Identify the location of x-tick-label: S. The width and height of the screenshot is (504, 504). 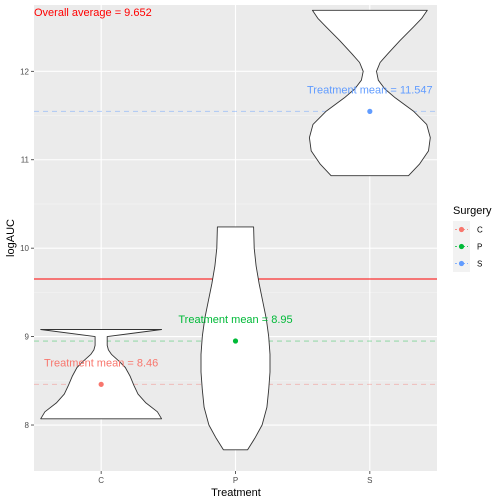
(369, 480).